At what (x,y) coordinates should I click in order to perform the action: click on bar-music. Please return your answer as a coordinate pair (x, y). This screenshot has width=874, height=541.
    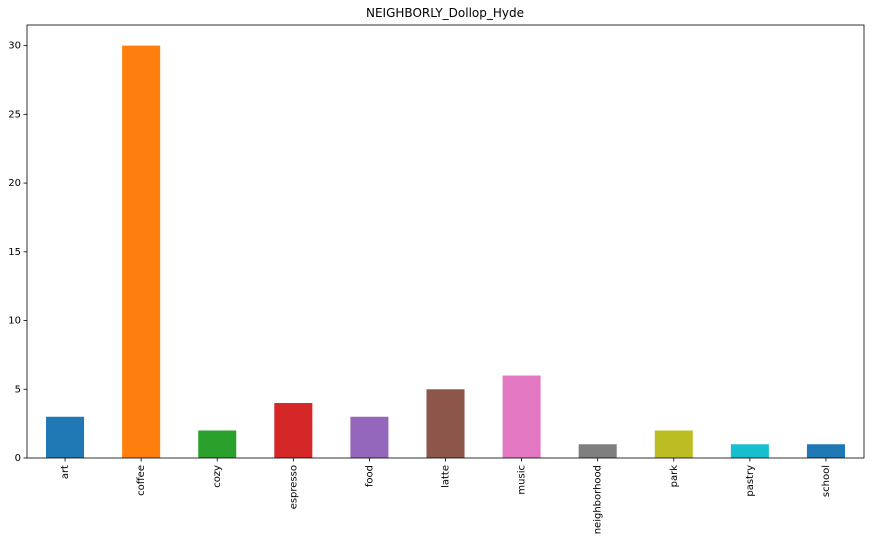
    Looking at the image, I should click on (521, 416).